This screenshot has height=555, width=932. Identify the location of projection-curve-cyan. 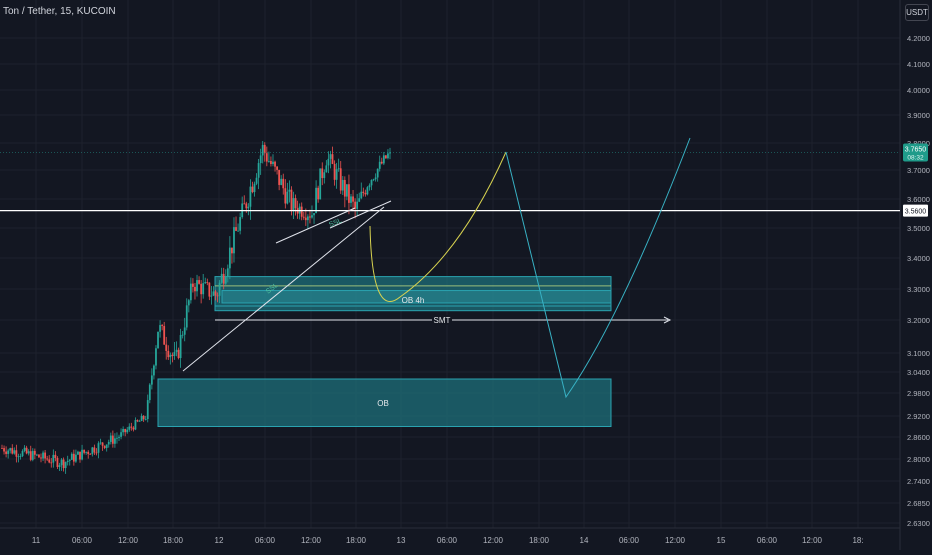
(598, 268).